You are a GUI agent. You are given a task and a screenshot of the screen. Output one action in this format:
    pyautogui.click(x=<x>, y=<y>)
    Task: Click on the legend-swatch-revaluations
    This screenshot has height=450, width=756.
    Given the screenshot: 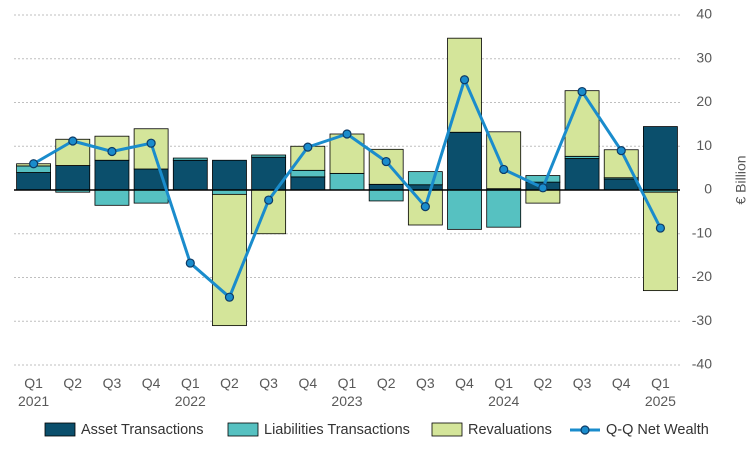 What is the action you would take?
    pyautogui.click(x=447, y=429)
    